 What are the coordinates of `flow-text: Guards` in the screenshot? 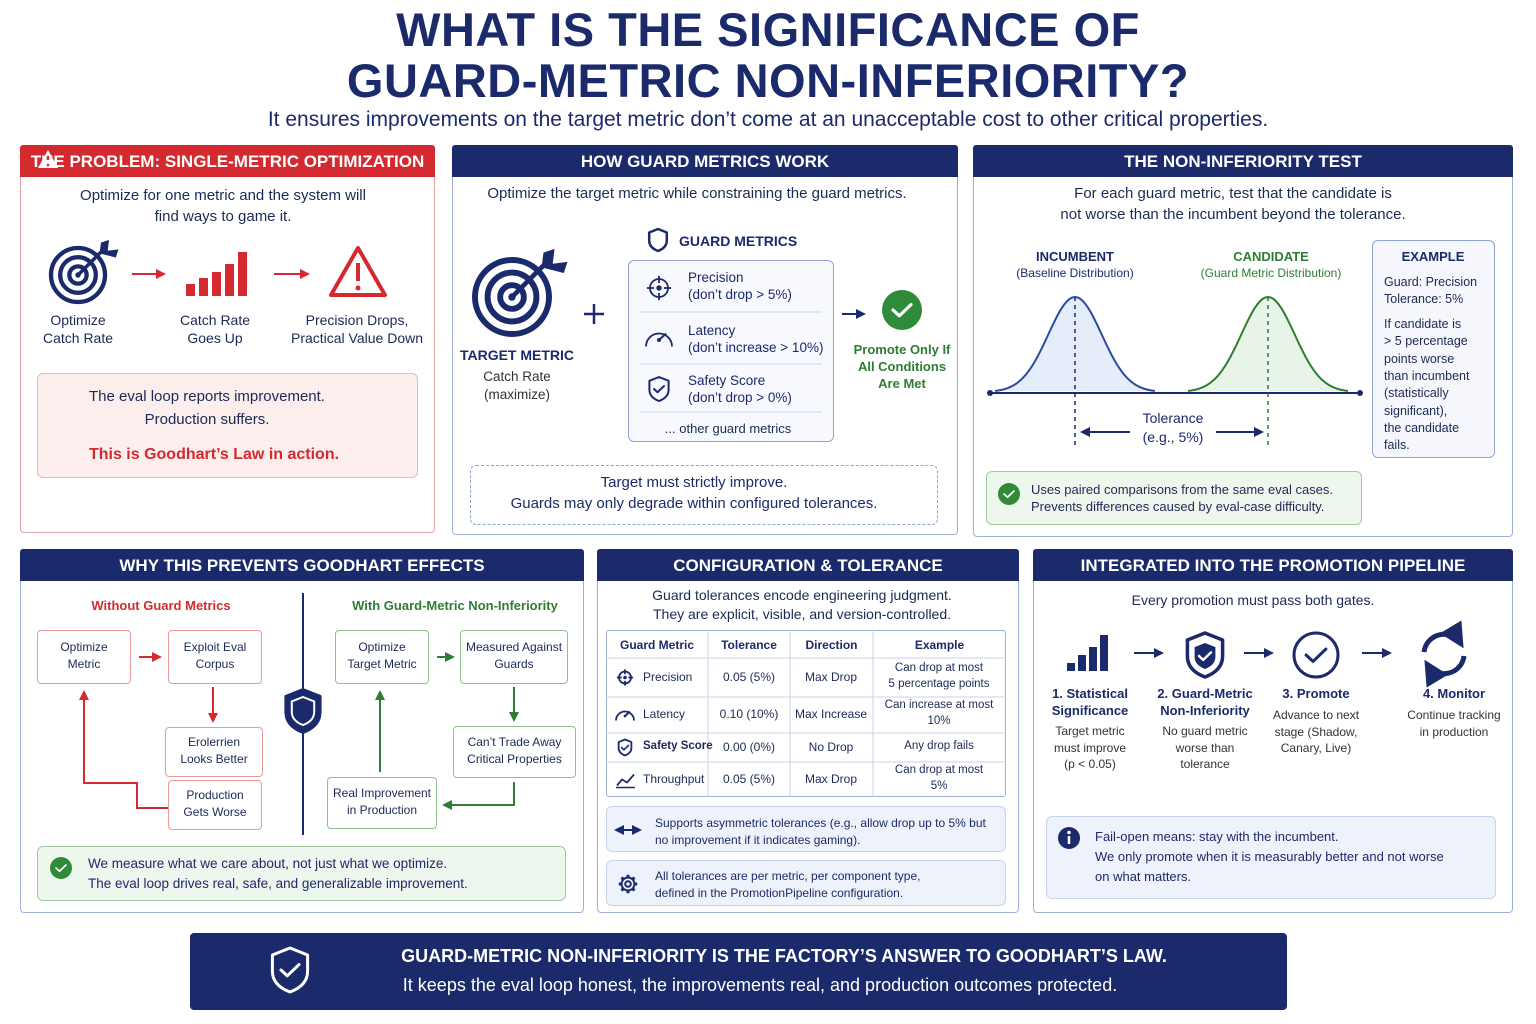 It's located at (514, 664).